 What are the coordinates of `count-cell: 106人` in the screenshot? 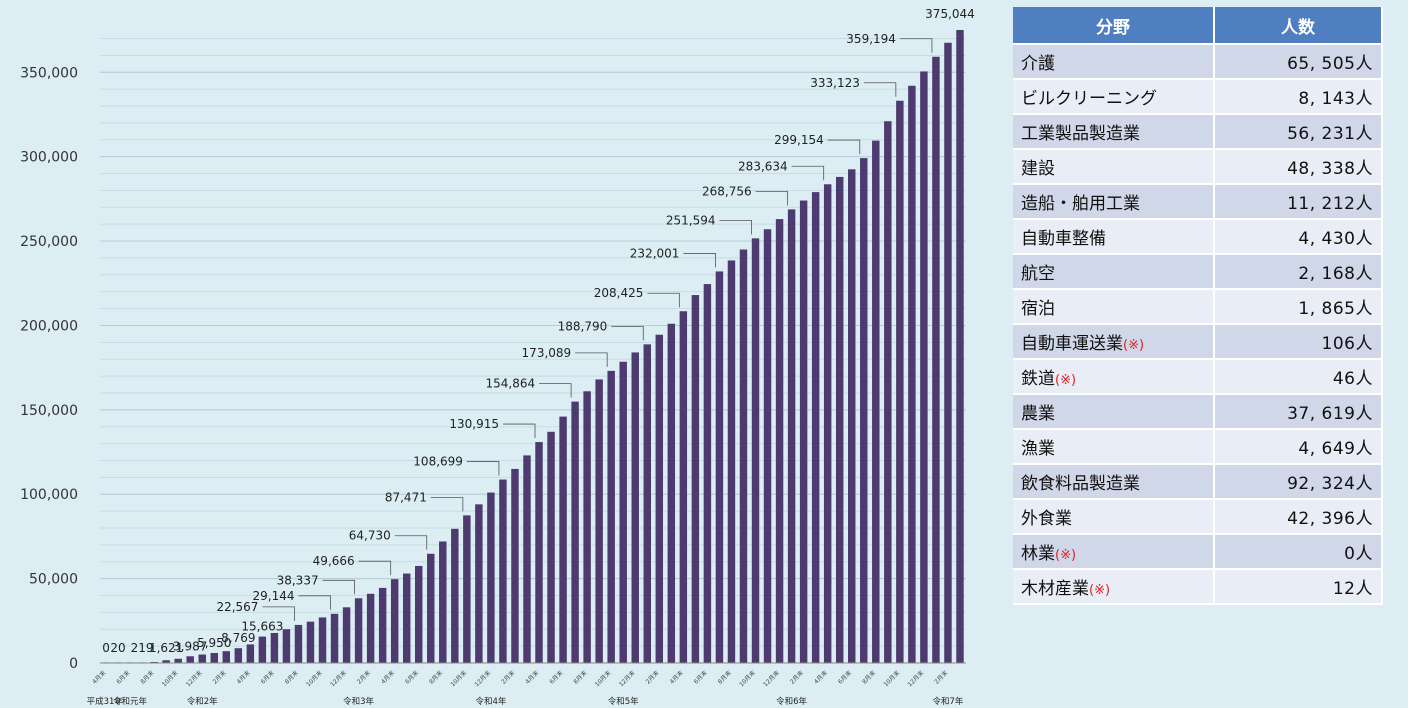 It's located at (1299, 342).